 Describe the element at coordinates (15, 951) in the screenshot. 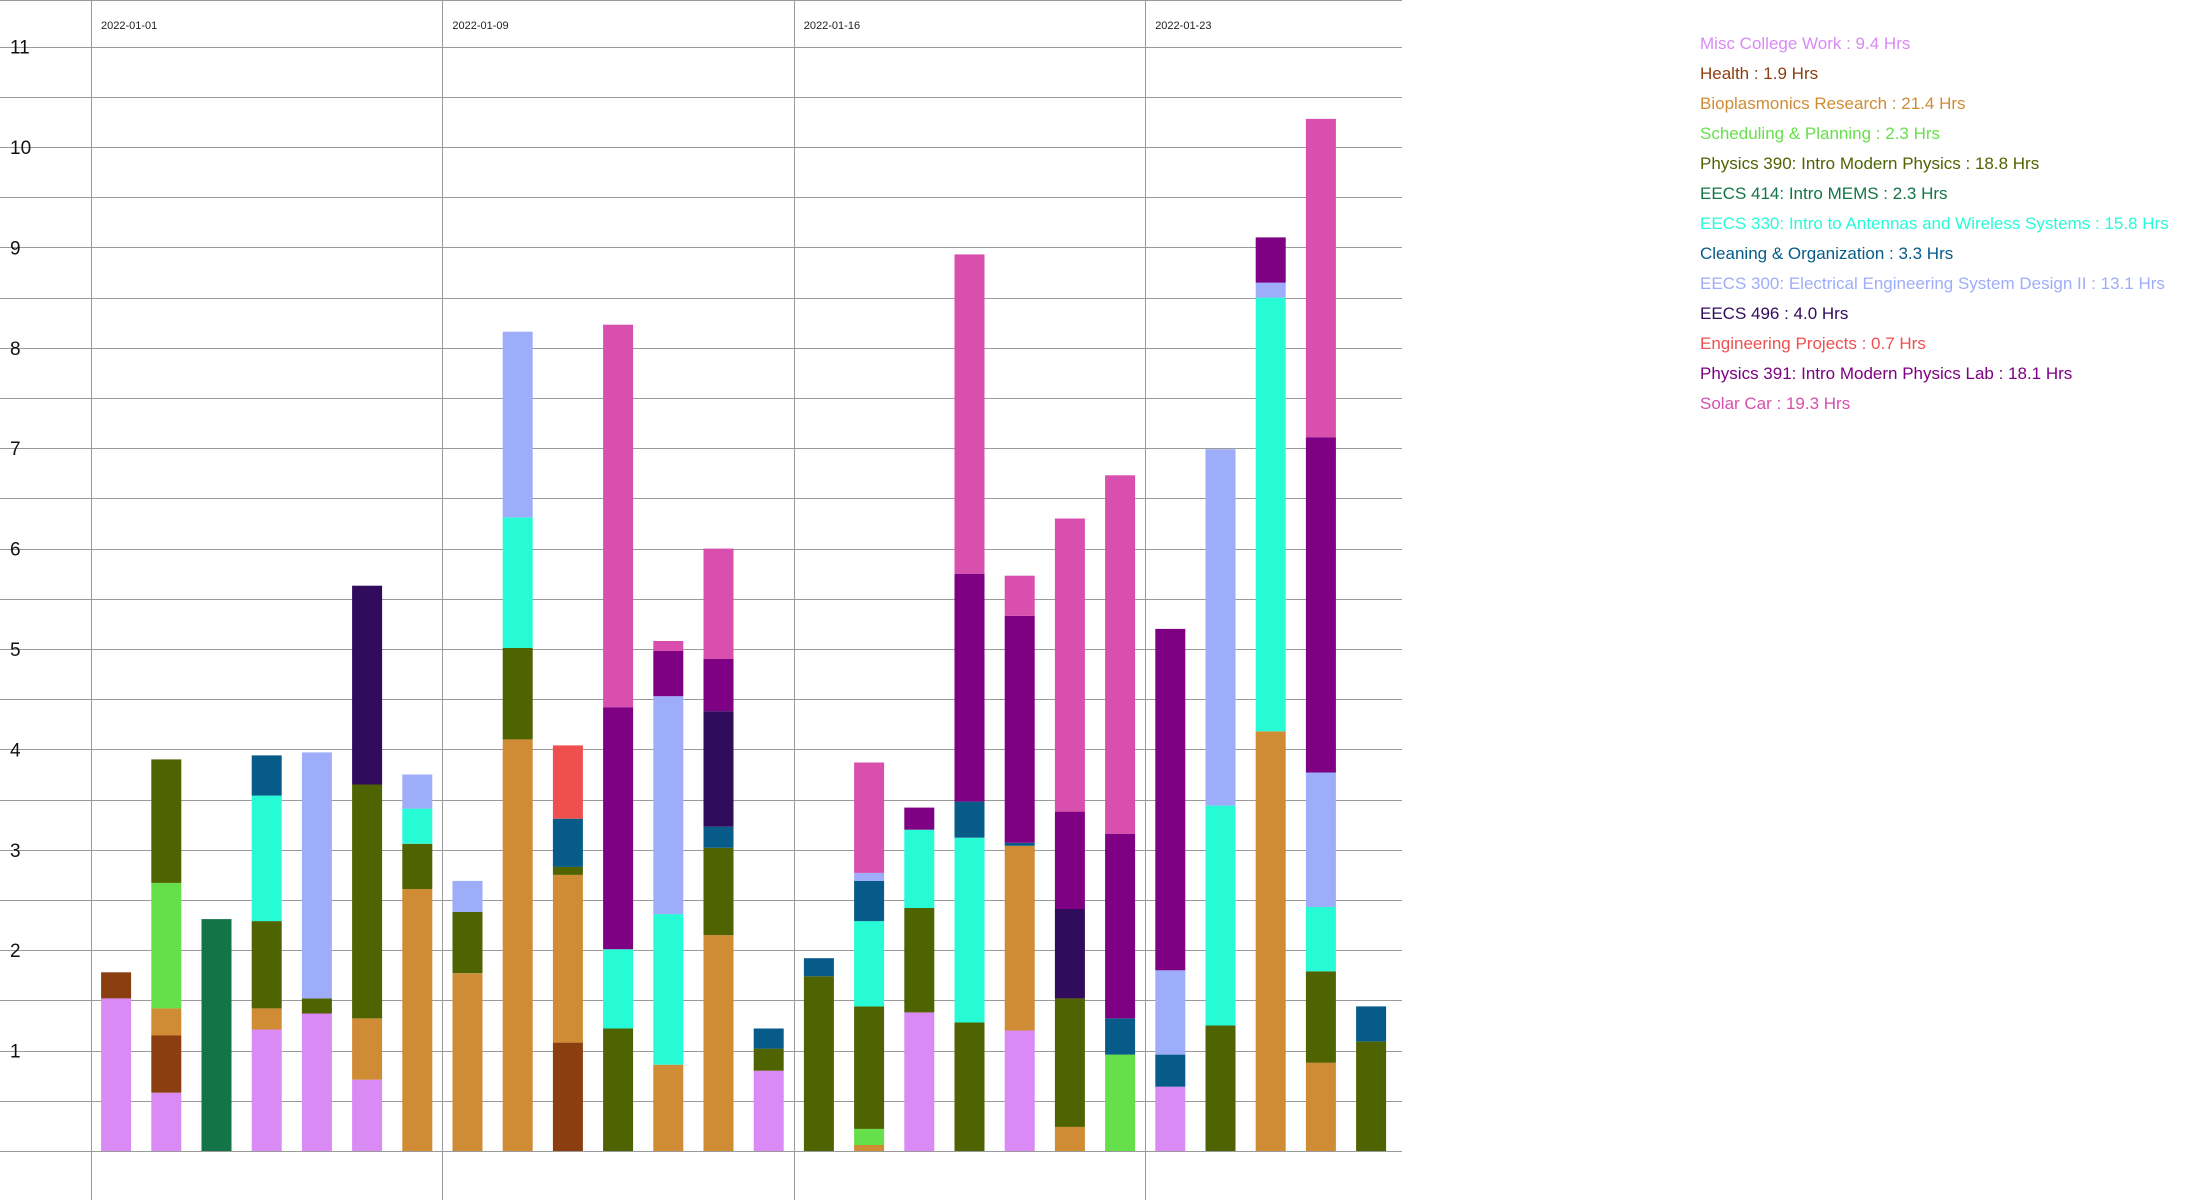

I see `y-tick-label: 2` at that location.